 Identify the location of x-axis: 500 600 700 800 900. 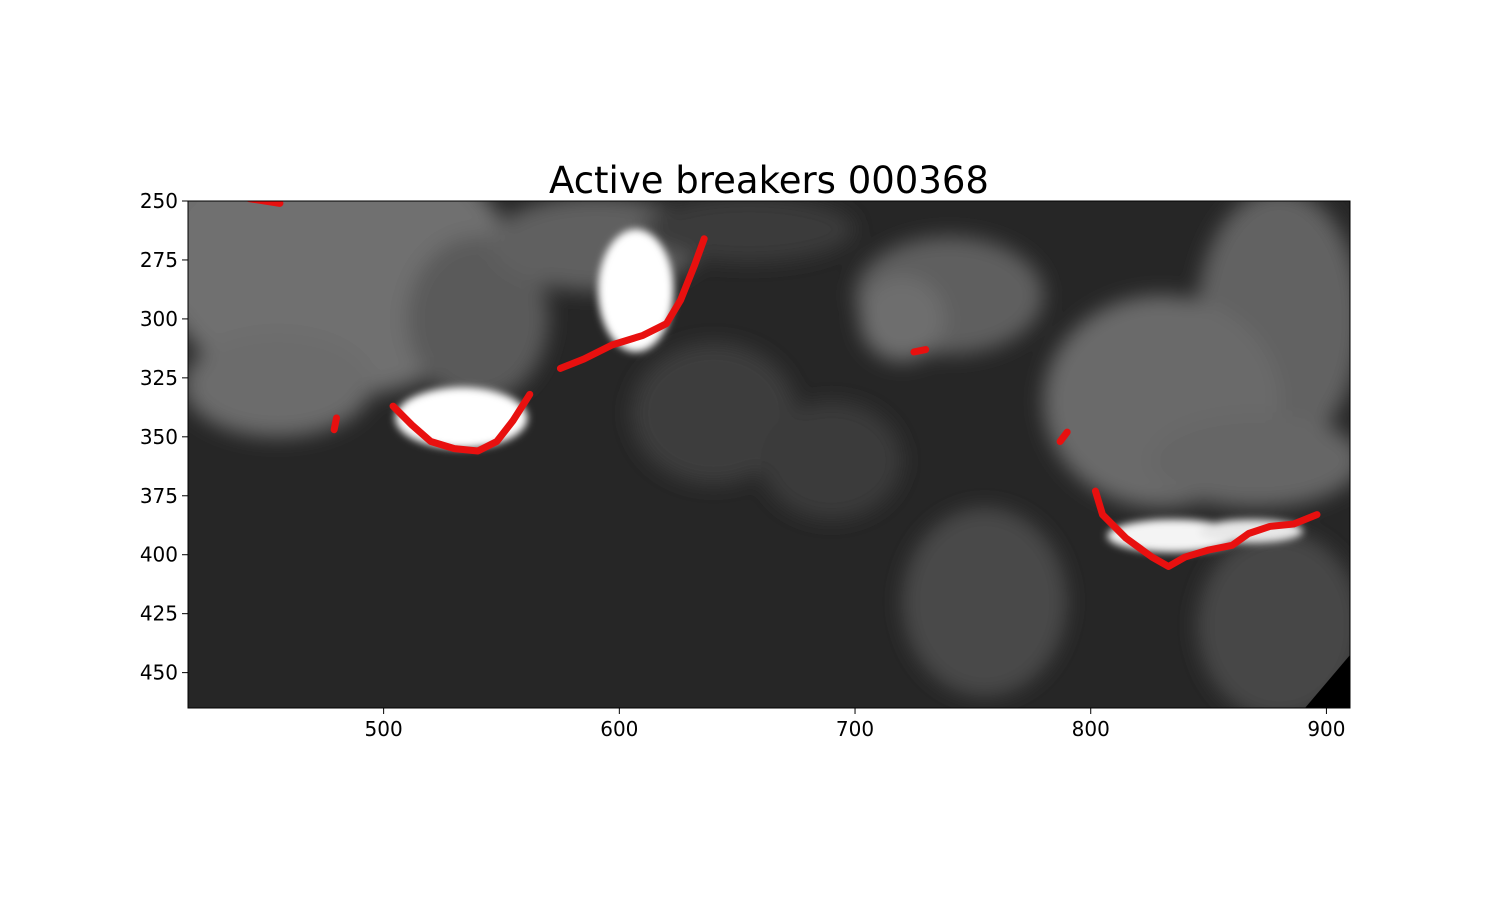
(855, 724).